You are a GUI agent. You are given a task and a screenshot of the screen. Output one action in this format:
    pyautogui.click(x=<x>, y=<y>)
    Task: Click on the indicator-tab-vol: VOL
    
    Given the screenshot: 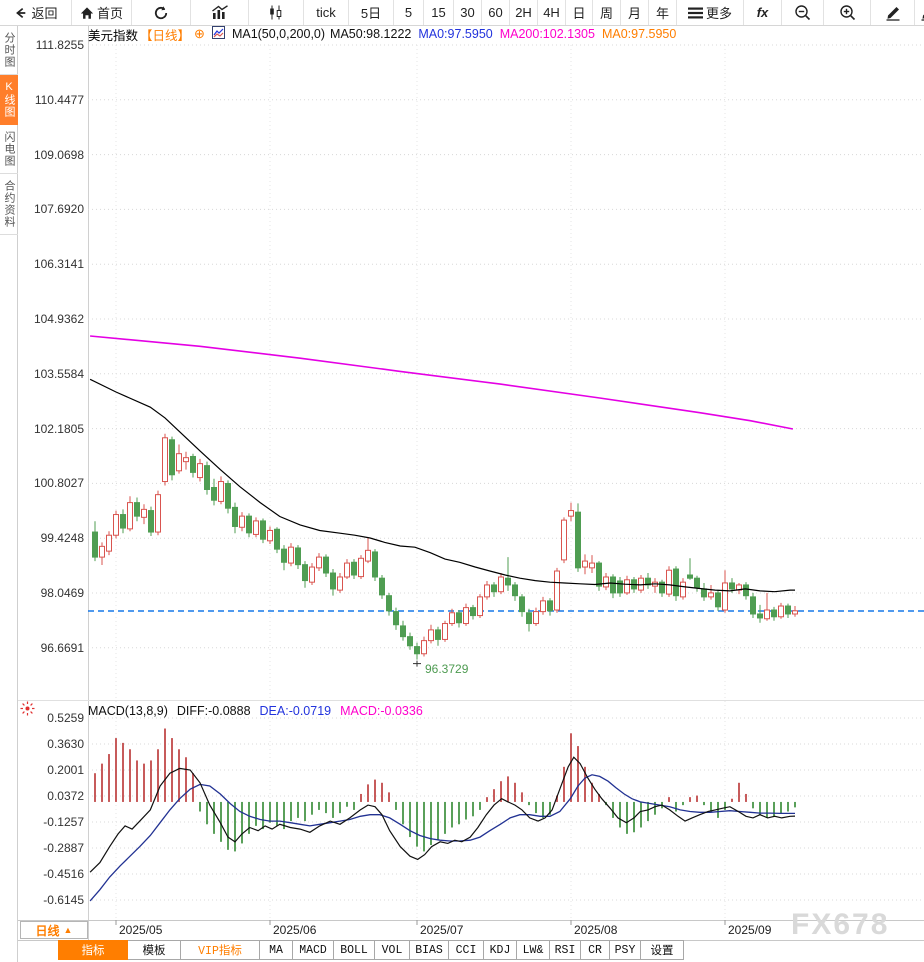 What is the action you would take?
    pyautogui.click(x=392, y=950)
    